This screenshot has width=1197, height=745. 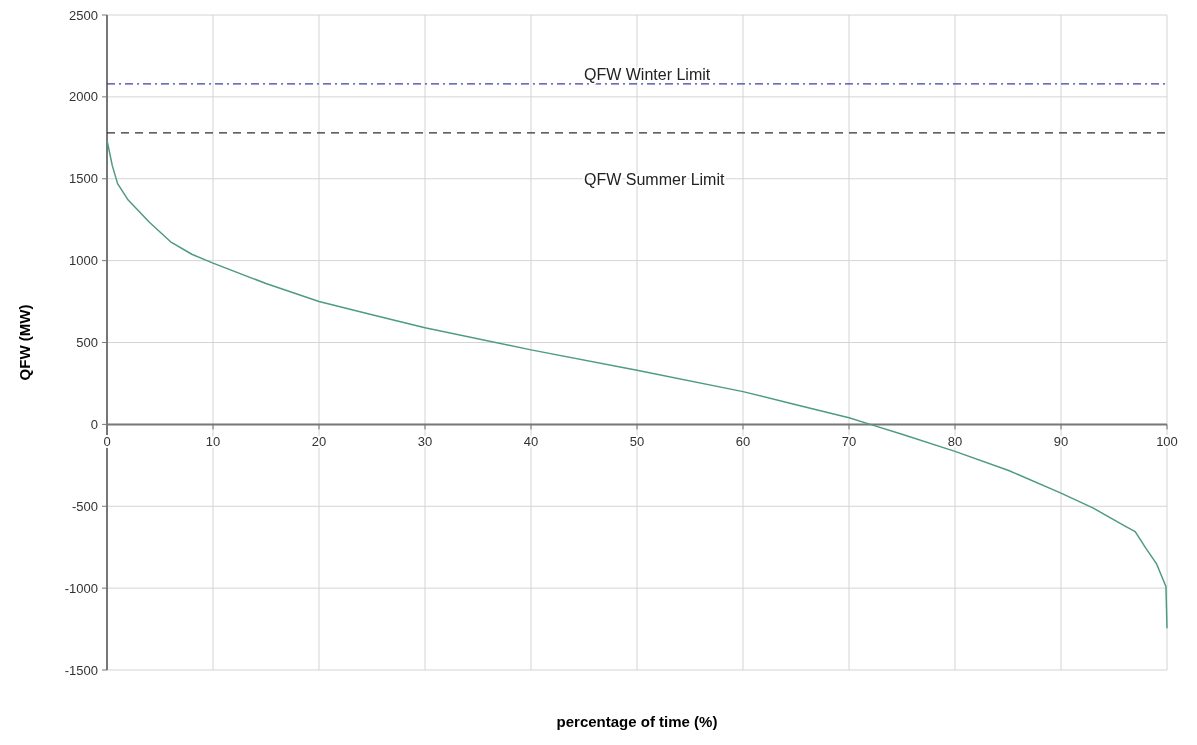 What do you see at coordinates (849, 442) in the screenshot?
I see `x-tick-label: 70` at bounding box center [849, 442].